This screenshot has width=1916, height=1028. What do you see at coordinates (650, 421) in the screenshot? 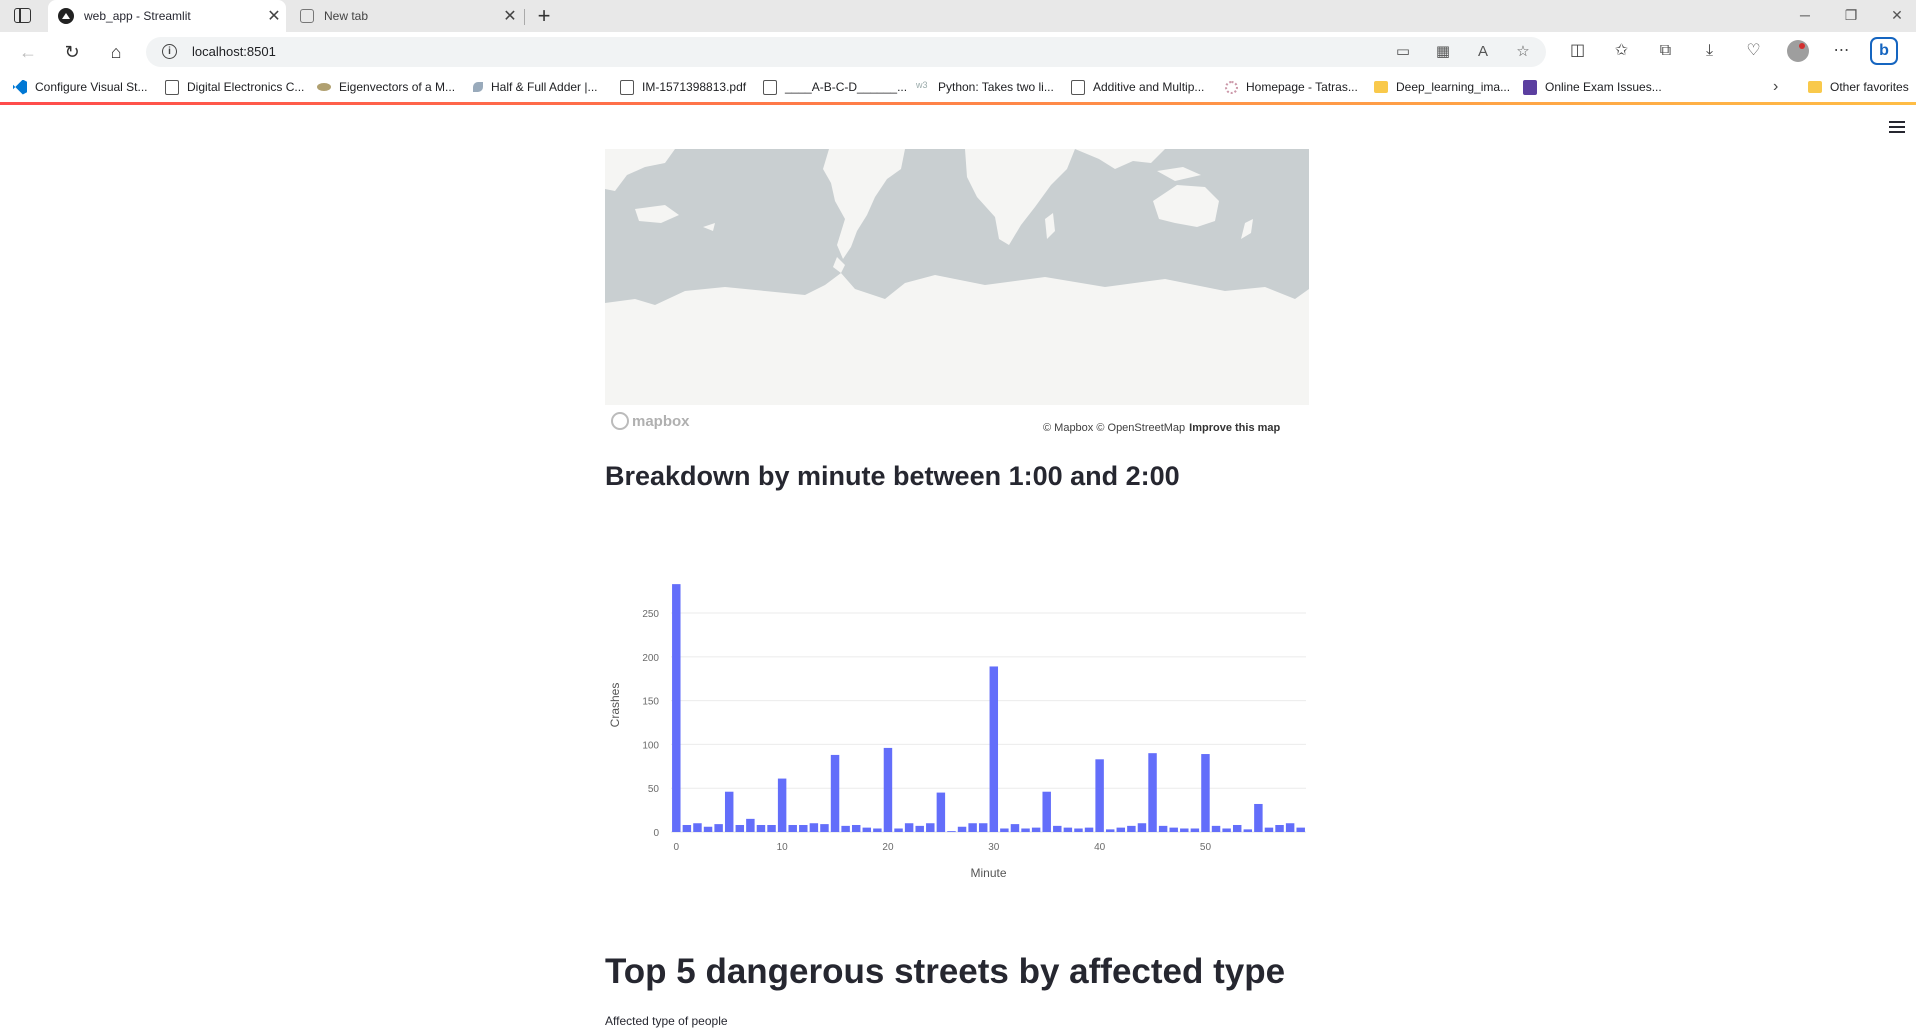
I see `mapbox-logo: mapbox` at bounding box center [650, 421].